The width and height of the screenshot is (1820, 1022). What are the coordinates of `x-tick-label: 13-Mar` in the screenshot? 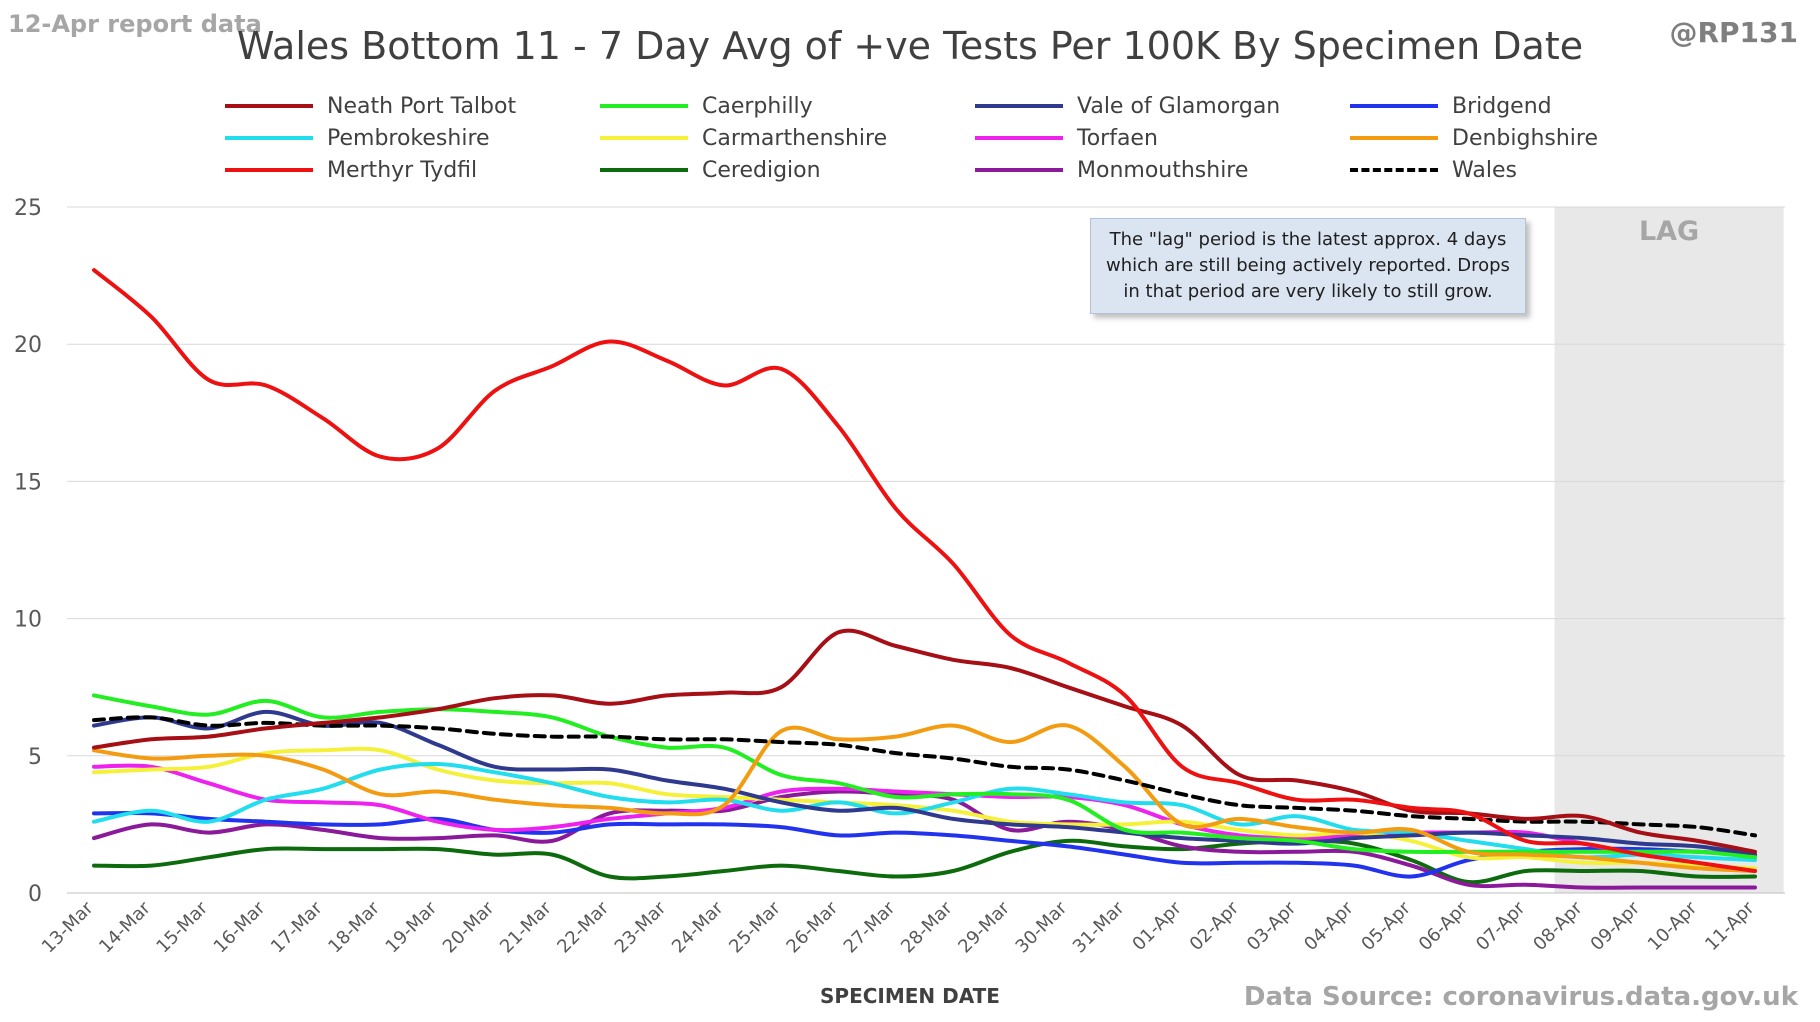 It's located at (68, 927).